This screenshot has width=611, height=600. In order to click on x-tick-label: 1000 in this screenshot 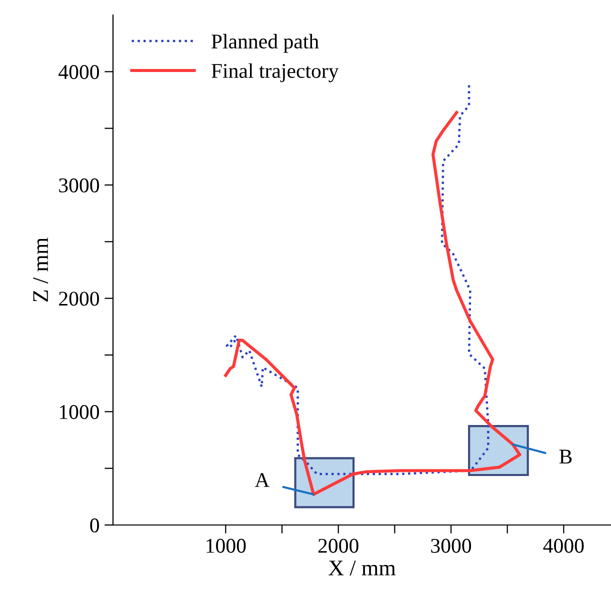, I will do `click(226, 545)`.